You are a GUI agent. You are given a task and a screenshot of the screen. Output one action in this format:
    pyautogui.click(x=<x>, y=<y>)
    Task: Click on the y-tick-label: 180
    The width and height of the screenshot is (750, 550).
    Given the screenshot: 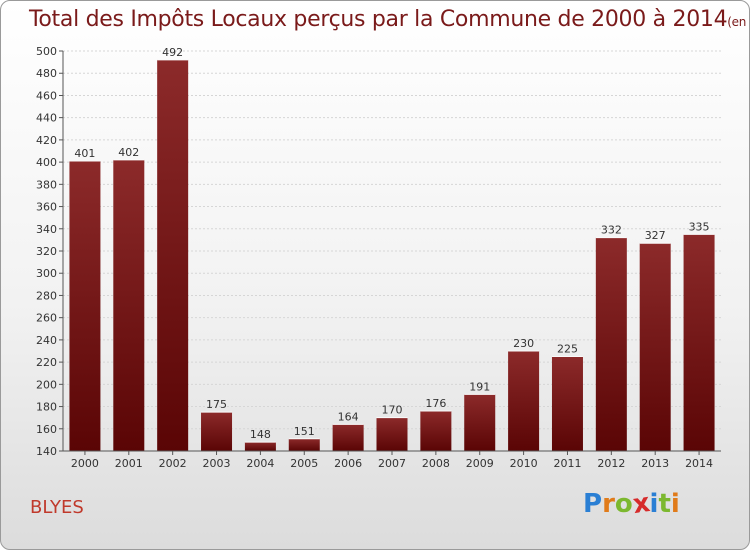 What is the action you would take?
    pyautogui.click(x=46, y=407)
    